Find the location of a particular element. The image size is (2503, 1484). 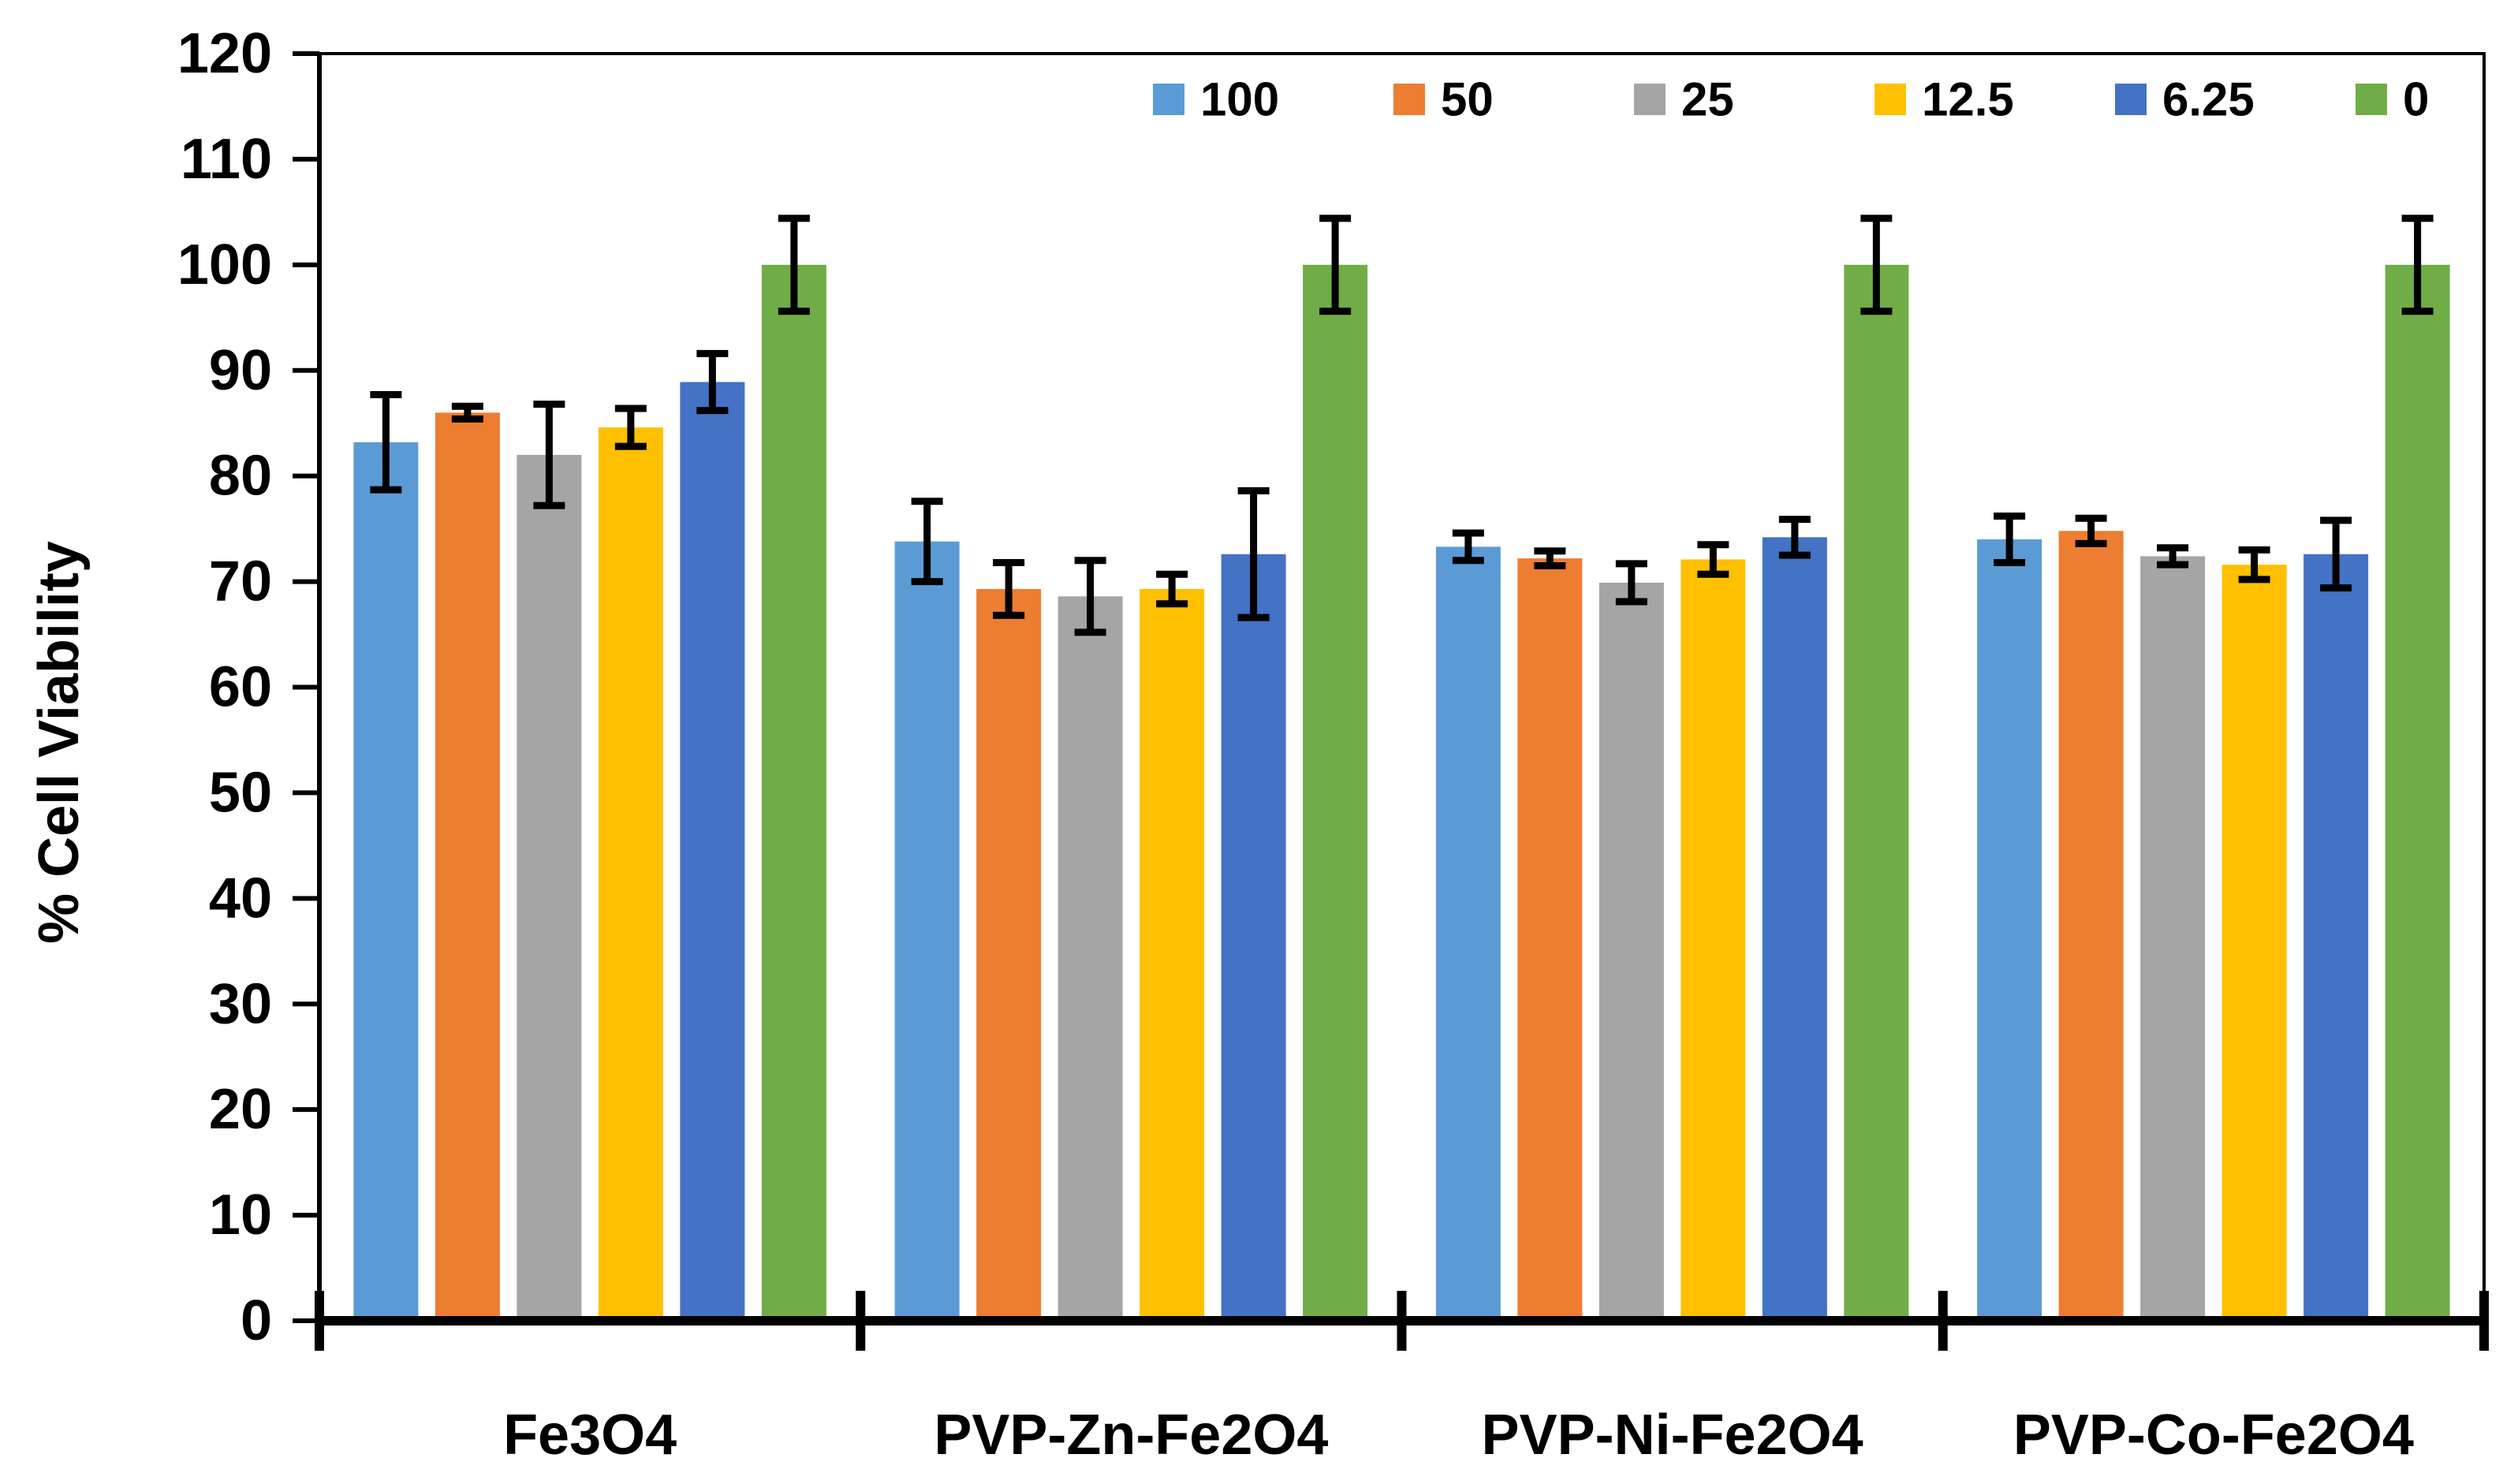

legend: 100 50 25 12.5 6.25 0 is located at coordinates (1791, 99).